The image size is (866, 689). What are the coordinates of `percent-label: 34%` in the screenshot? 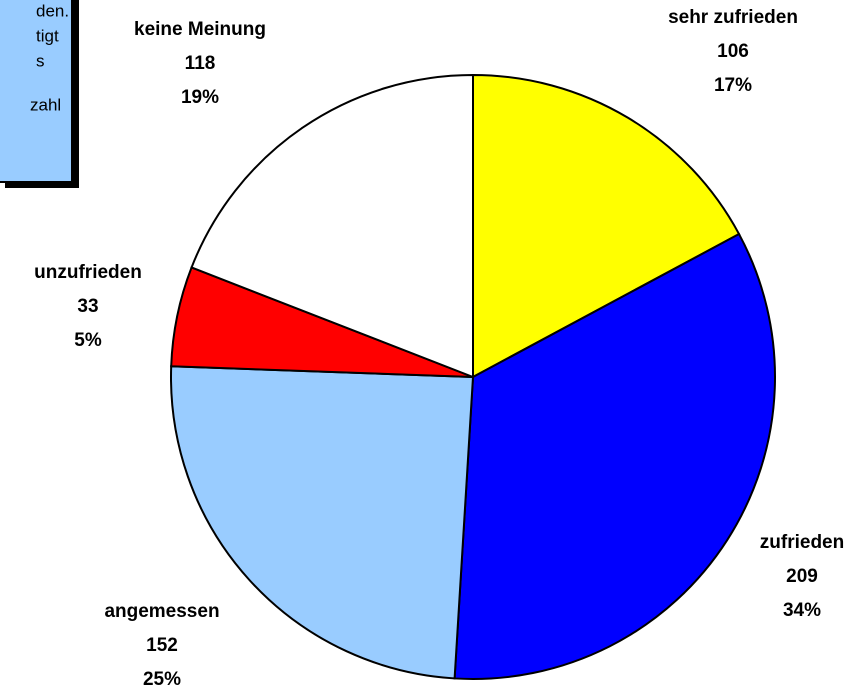 It's located at (802, 610).